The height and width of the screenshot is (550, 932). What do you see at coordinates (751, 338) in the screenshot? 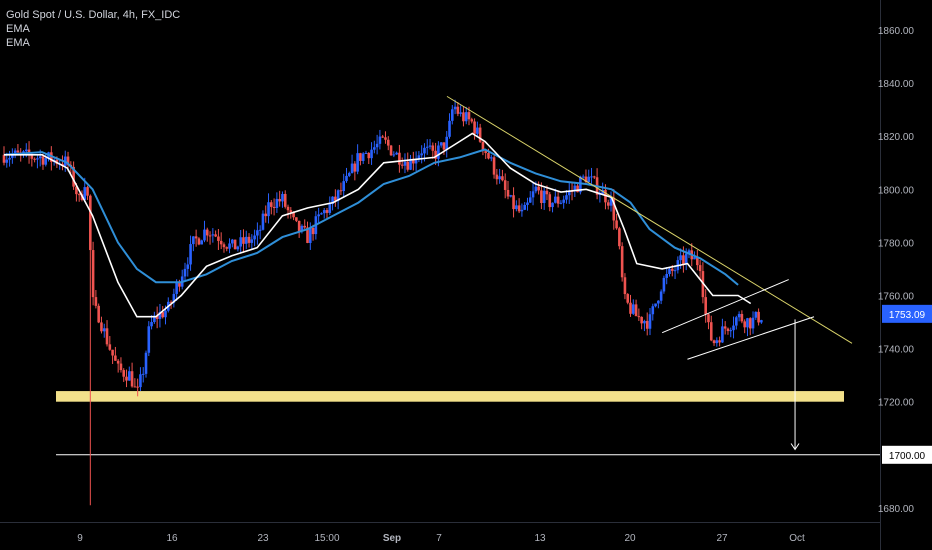
I see `channel-lower-line` at bounding box center [751, 338].